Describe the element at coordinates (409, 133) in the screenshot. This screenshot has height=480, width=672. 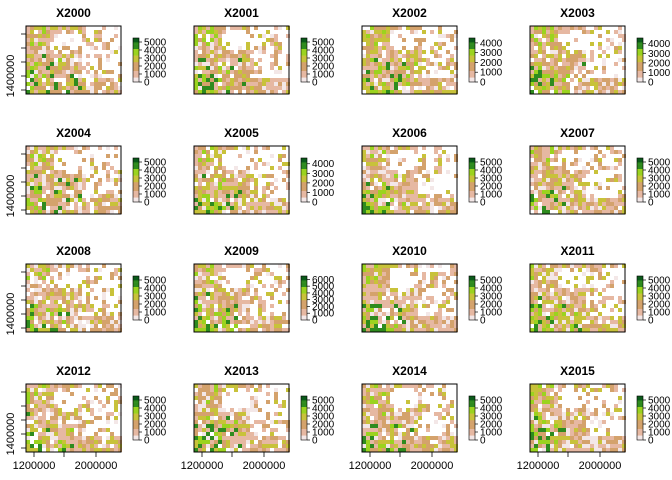
I see `panel-title: X2006` at that location.